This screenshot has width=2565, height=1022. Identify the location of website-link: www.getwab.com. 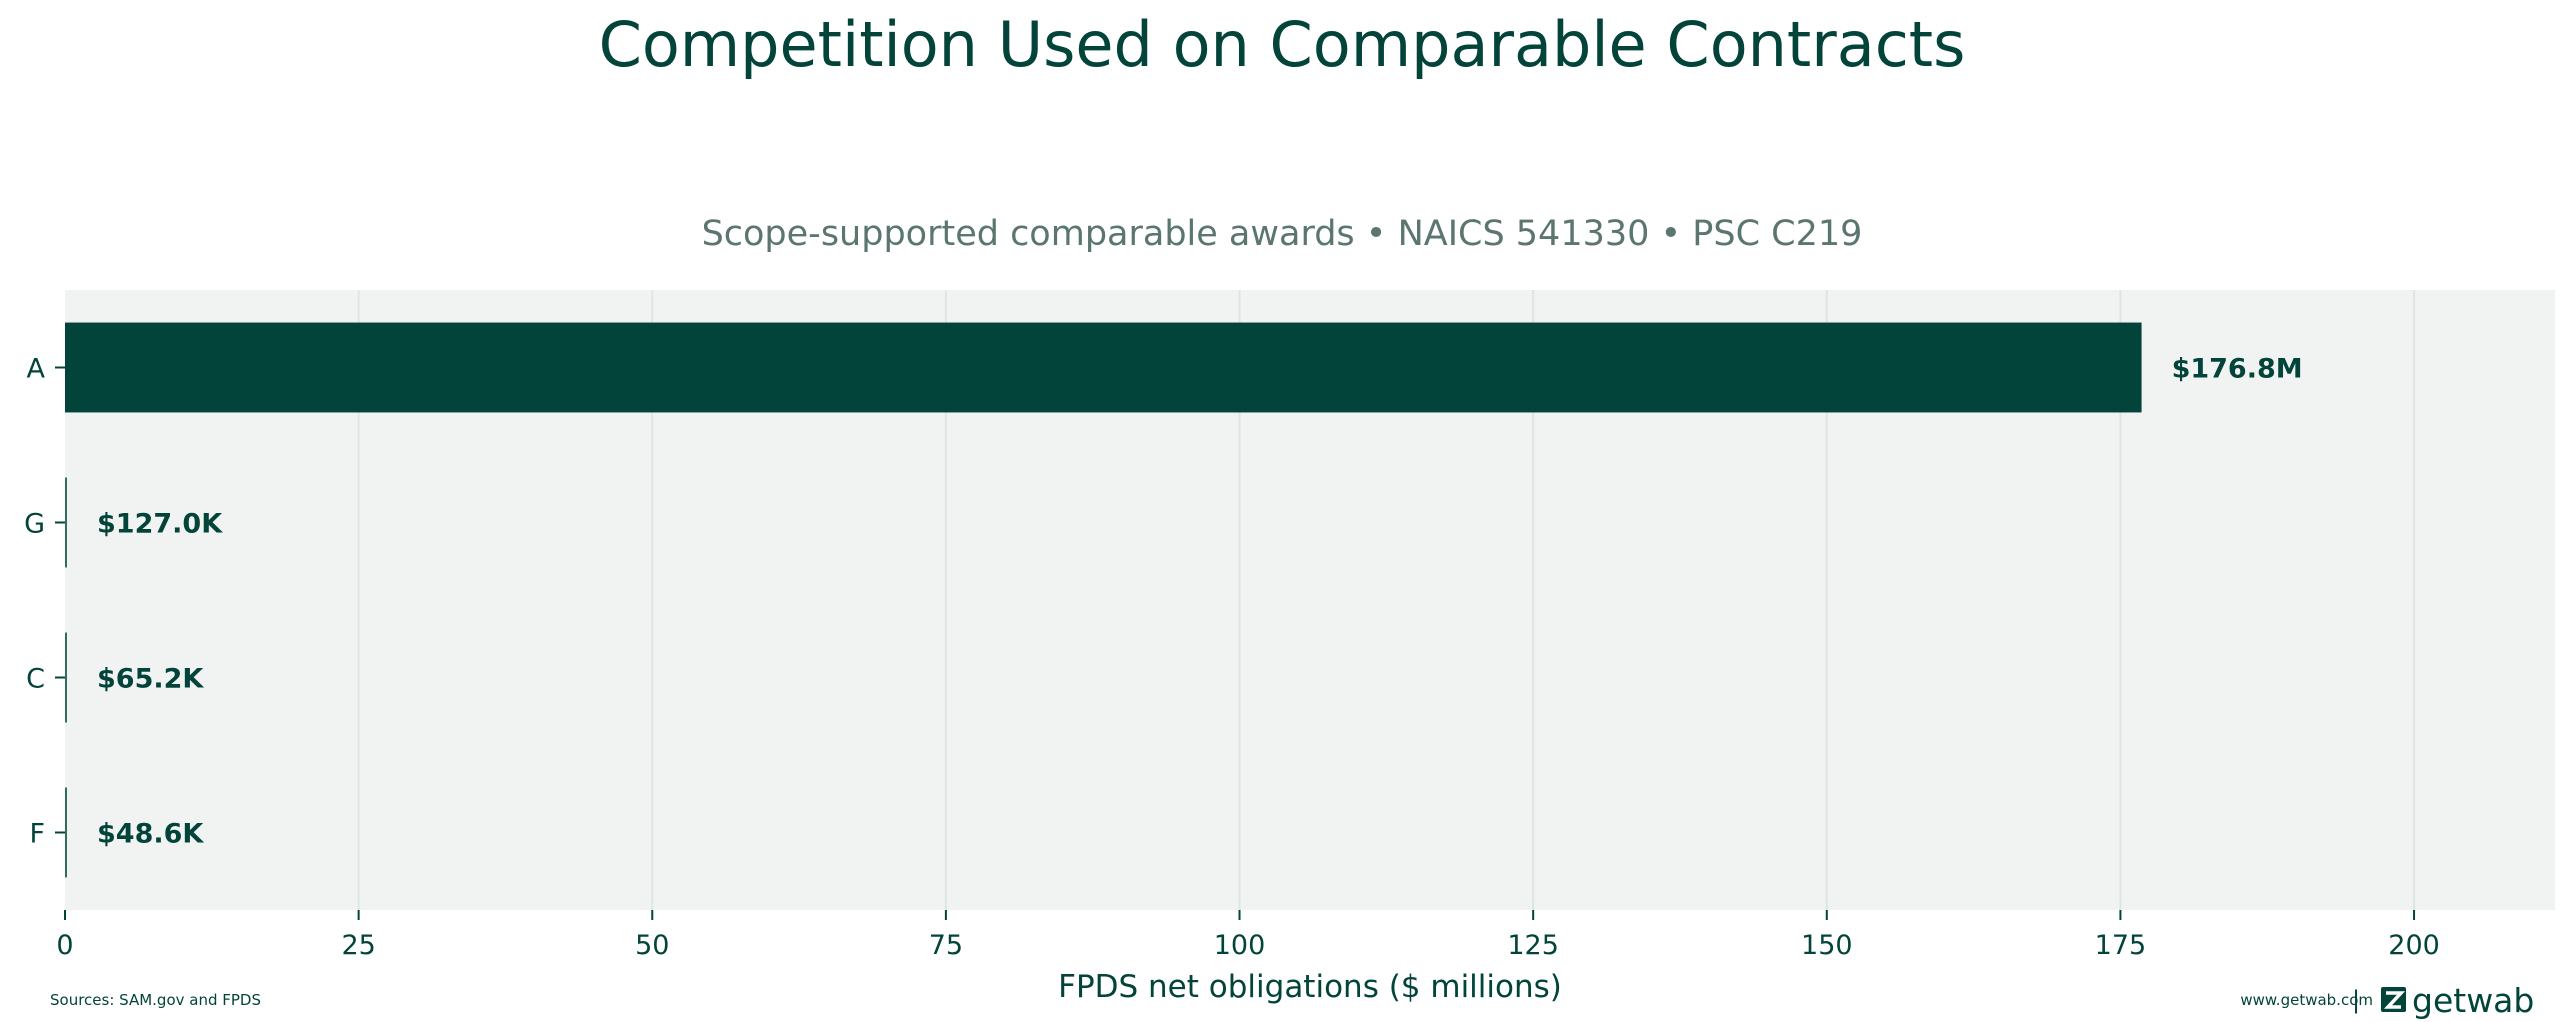
(2306, 1000).